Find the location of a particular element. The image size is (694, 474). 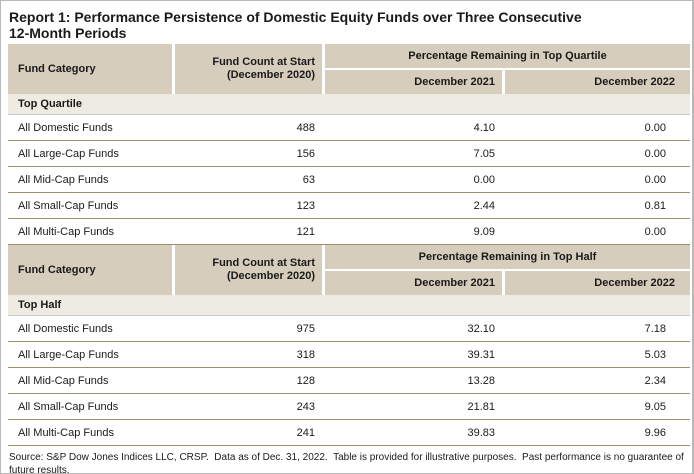

dec-2021-value-cell: 2.44 is located at coordinates (484, 205).